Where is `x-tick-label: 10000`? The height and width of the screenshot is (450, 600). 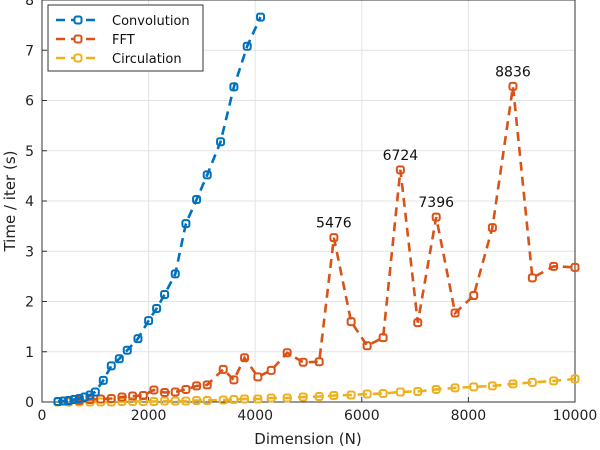 x-tick-label: 10000 is located at coordinates (575, 416).